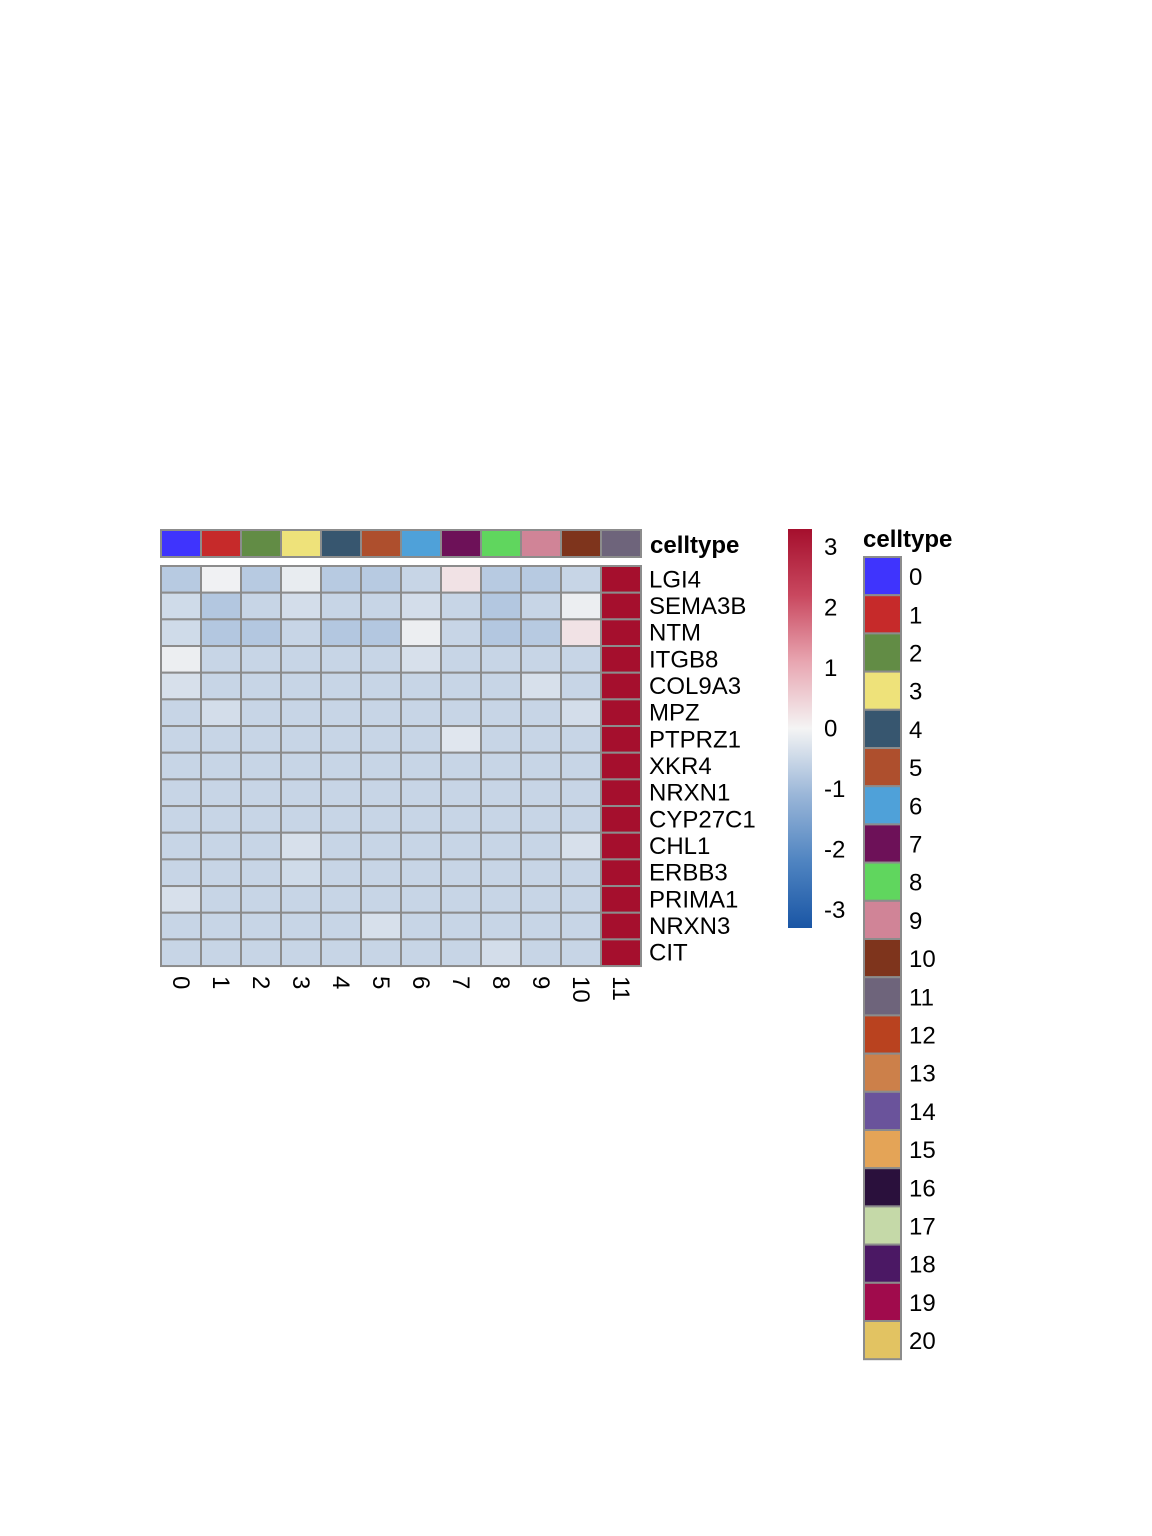 The width and height of the screenshot is (1152, 1536). Describe the element at coordinates (830, 729) in the screenshot. I see `color-scale-tick: 0` at that location.